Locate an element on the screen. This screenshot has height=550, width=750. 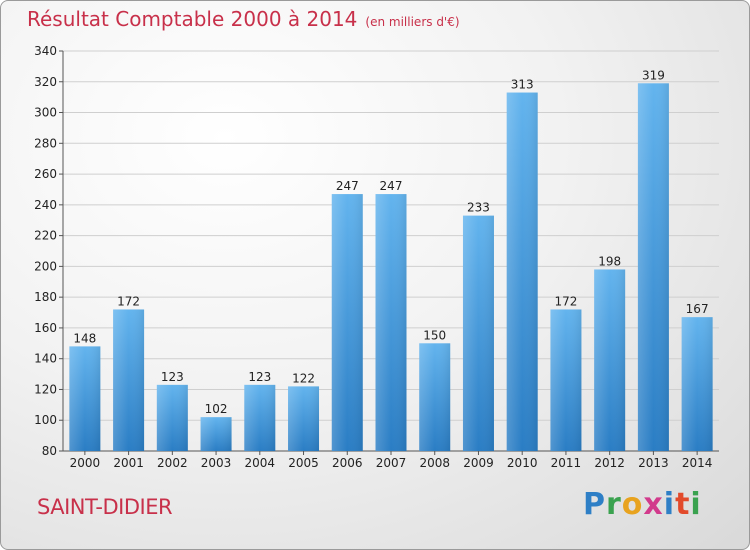
value-label-2009: 233 is located at coordinates (478, 208).